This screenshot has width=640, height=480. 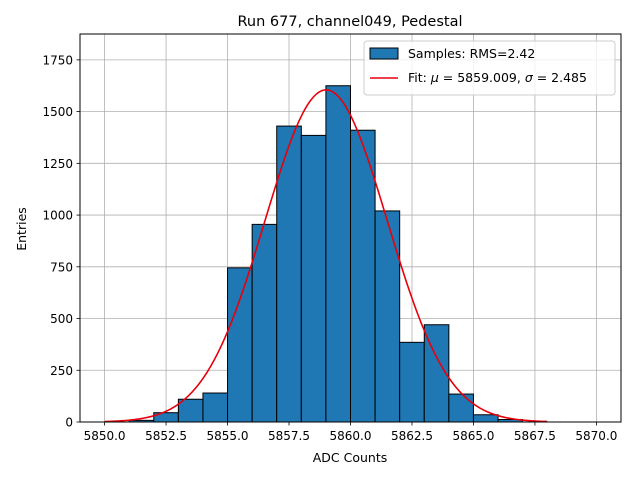 What do you see at coordinates (351, 436) in the screenshot?
I see `x-tick-label: 5860.0` at bounding box center [351, 436].